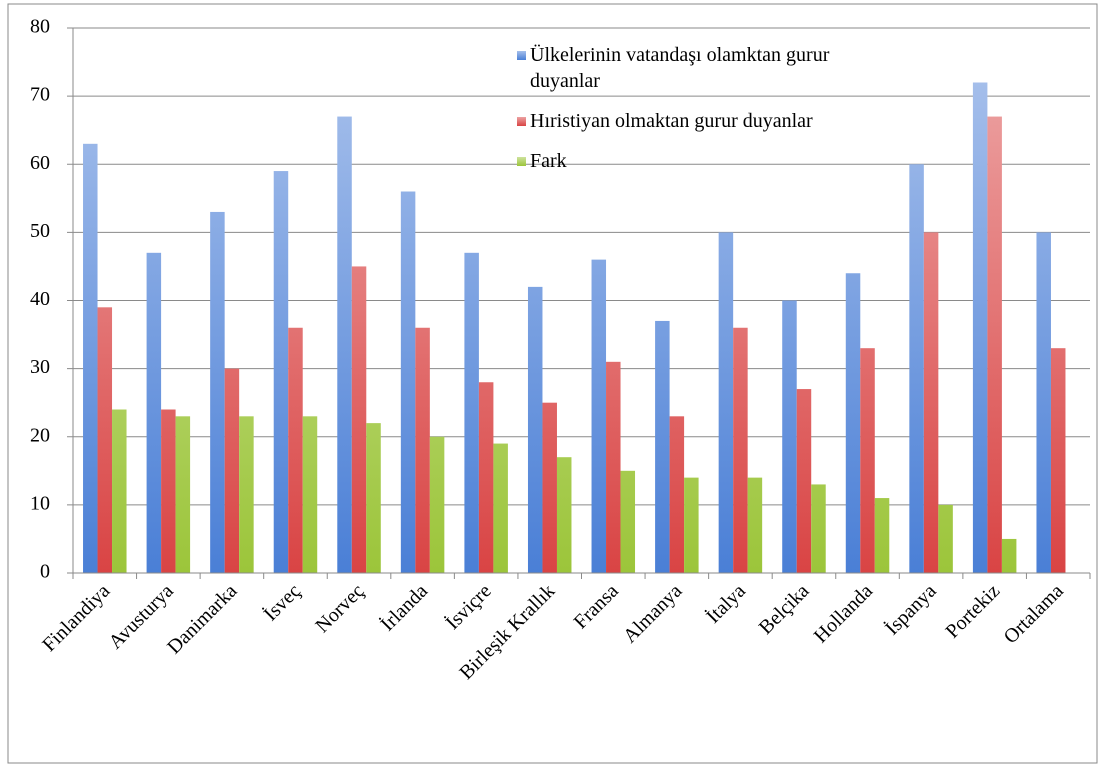  What do you see at coordinates (548, 161) in the screenshot?
I see `legend-label: Fark` at bounding box center [548, 161].